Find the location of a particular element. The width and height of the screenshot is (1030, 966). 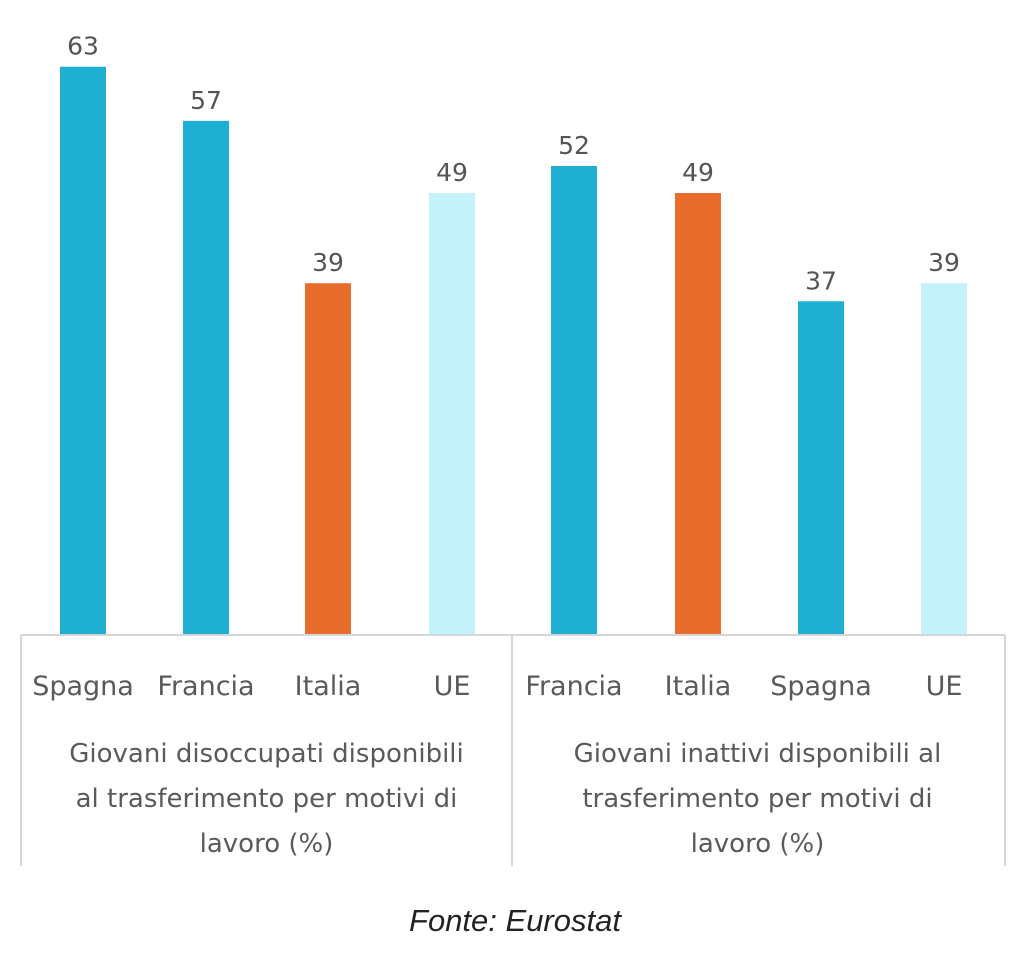

data-label: 57 is located at coordinates (206, 100).